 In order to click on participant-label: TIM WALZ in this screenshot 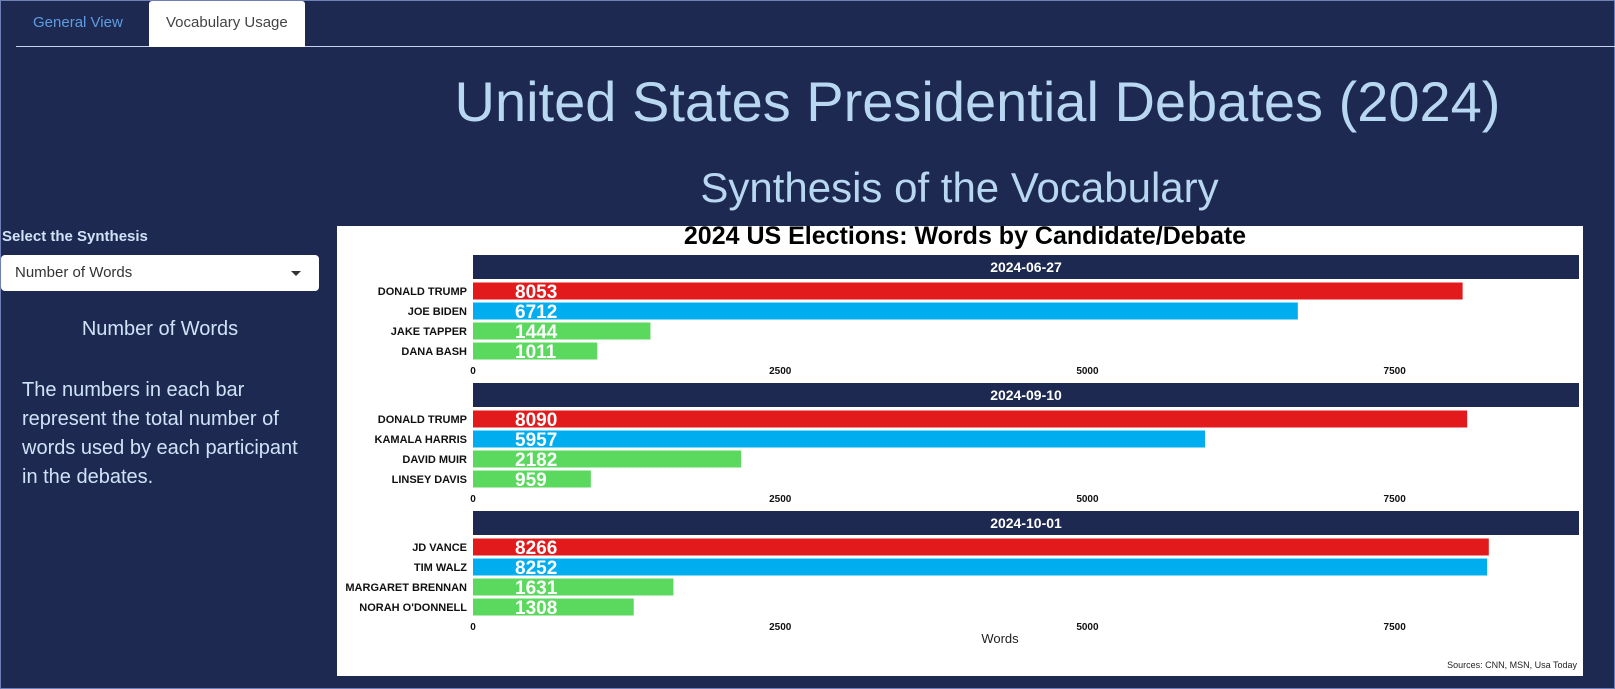, I will do `click(440, 568)`.